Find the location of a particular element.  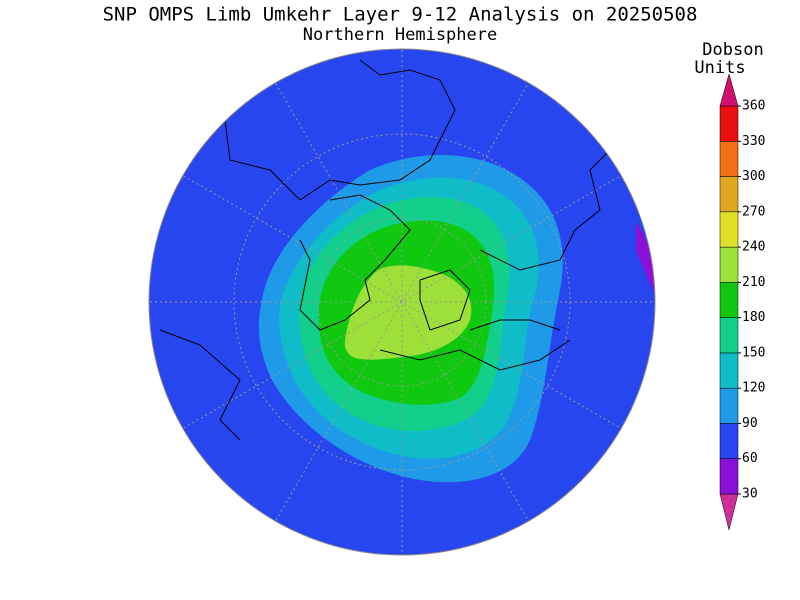

colorbar-tick-label: 30 is located at coordinates (750, 494).